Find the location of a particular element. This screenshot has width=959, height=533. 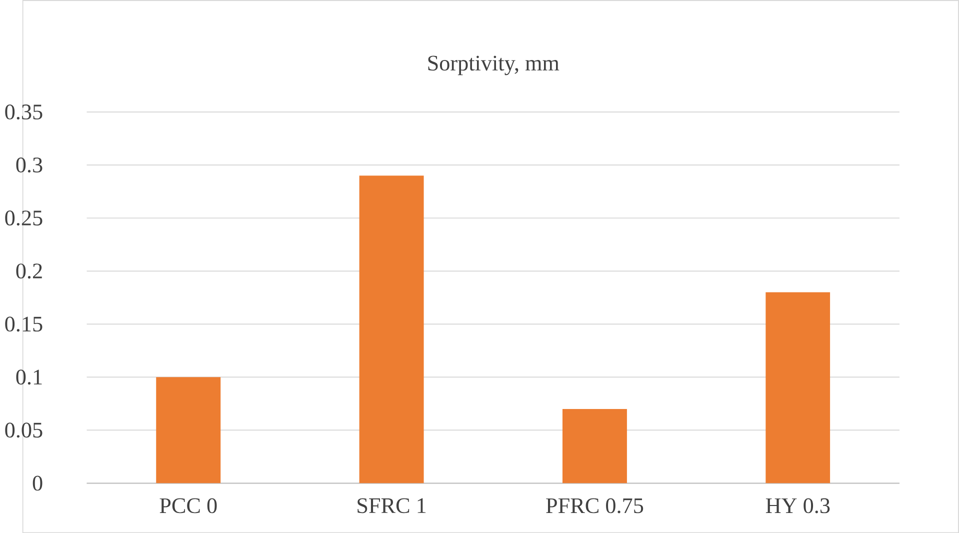

y-tick-label: 0.3 is located at coordinates (29, 164).